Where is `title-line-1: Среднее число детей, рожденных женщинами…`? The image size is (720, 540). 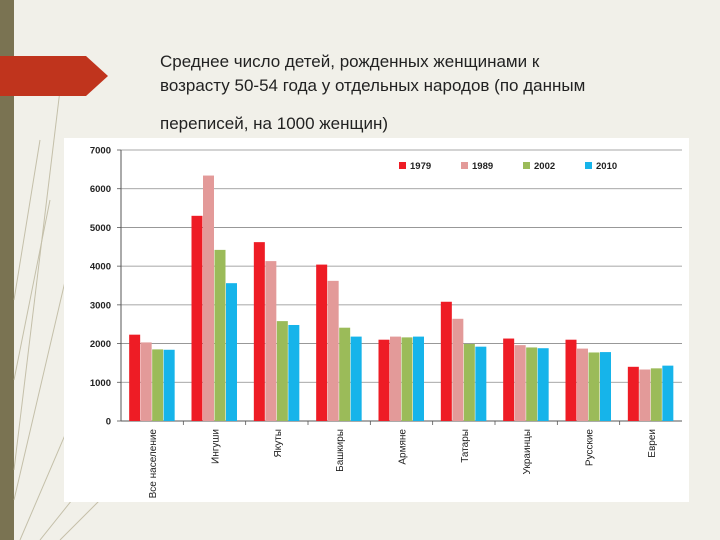
title-line-1: Среднее число детей, рожденных женщинами… is located at coordinates (350, 61).